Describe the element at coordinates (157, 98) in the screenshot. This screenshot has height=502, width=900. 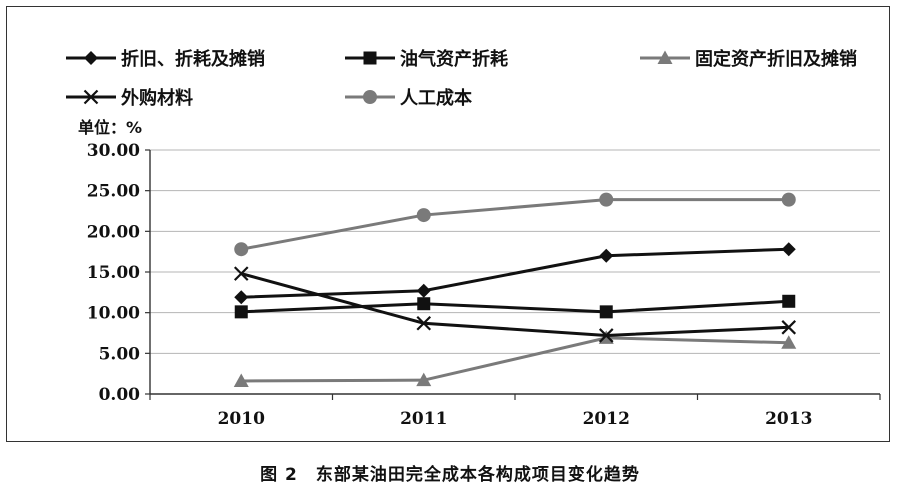
I see `legend-label: 外购材料` at that location.